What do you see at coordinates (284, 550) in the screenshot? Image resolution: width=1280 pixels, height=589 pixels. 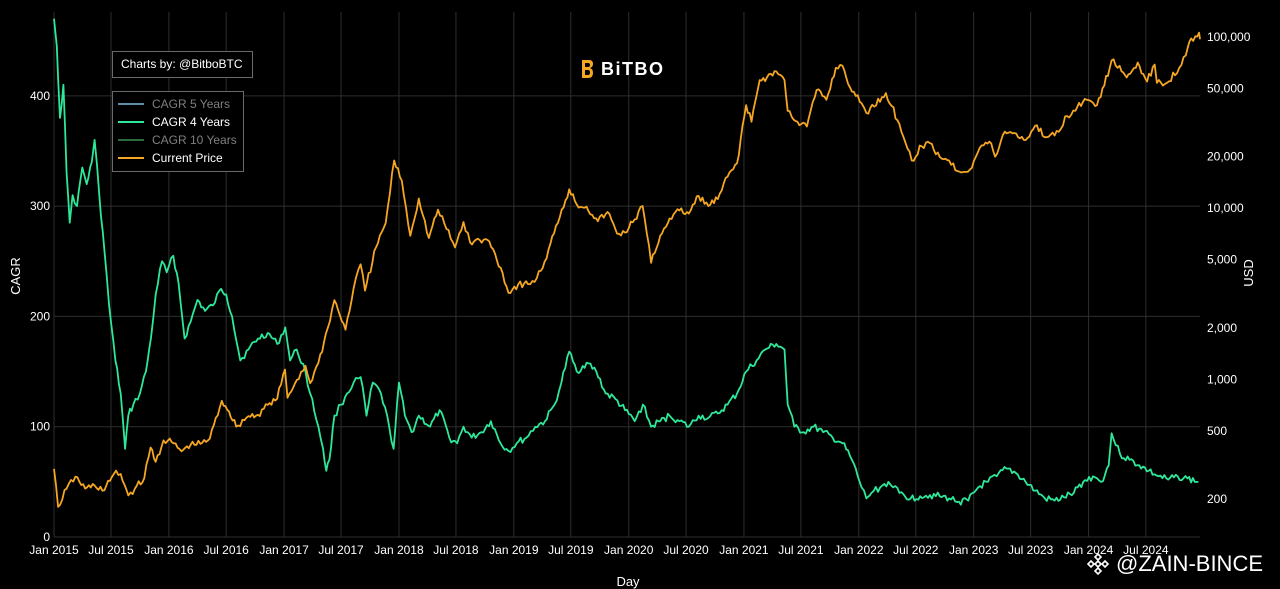 I see `x-tick-label: Jan 2017` at bounding box center [284, 550].